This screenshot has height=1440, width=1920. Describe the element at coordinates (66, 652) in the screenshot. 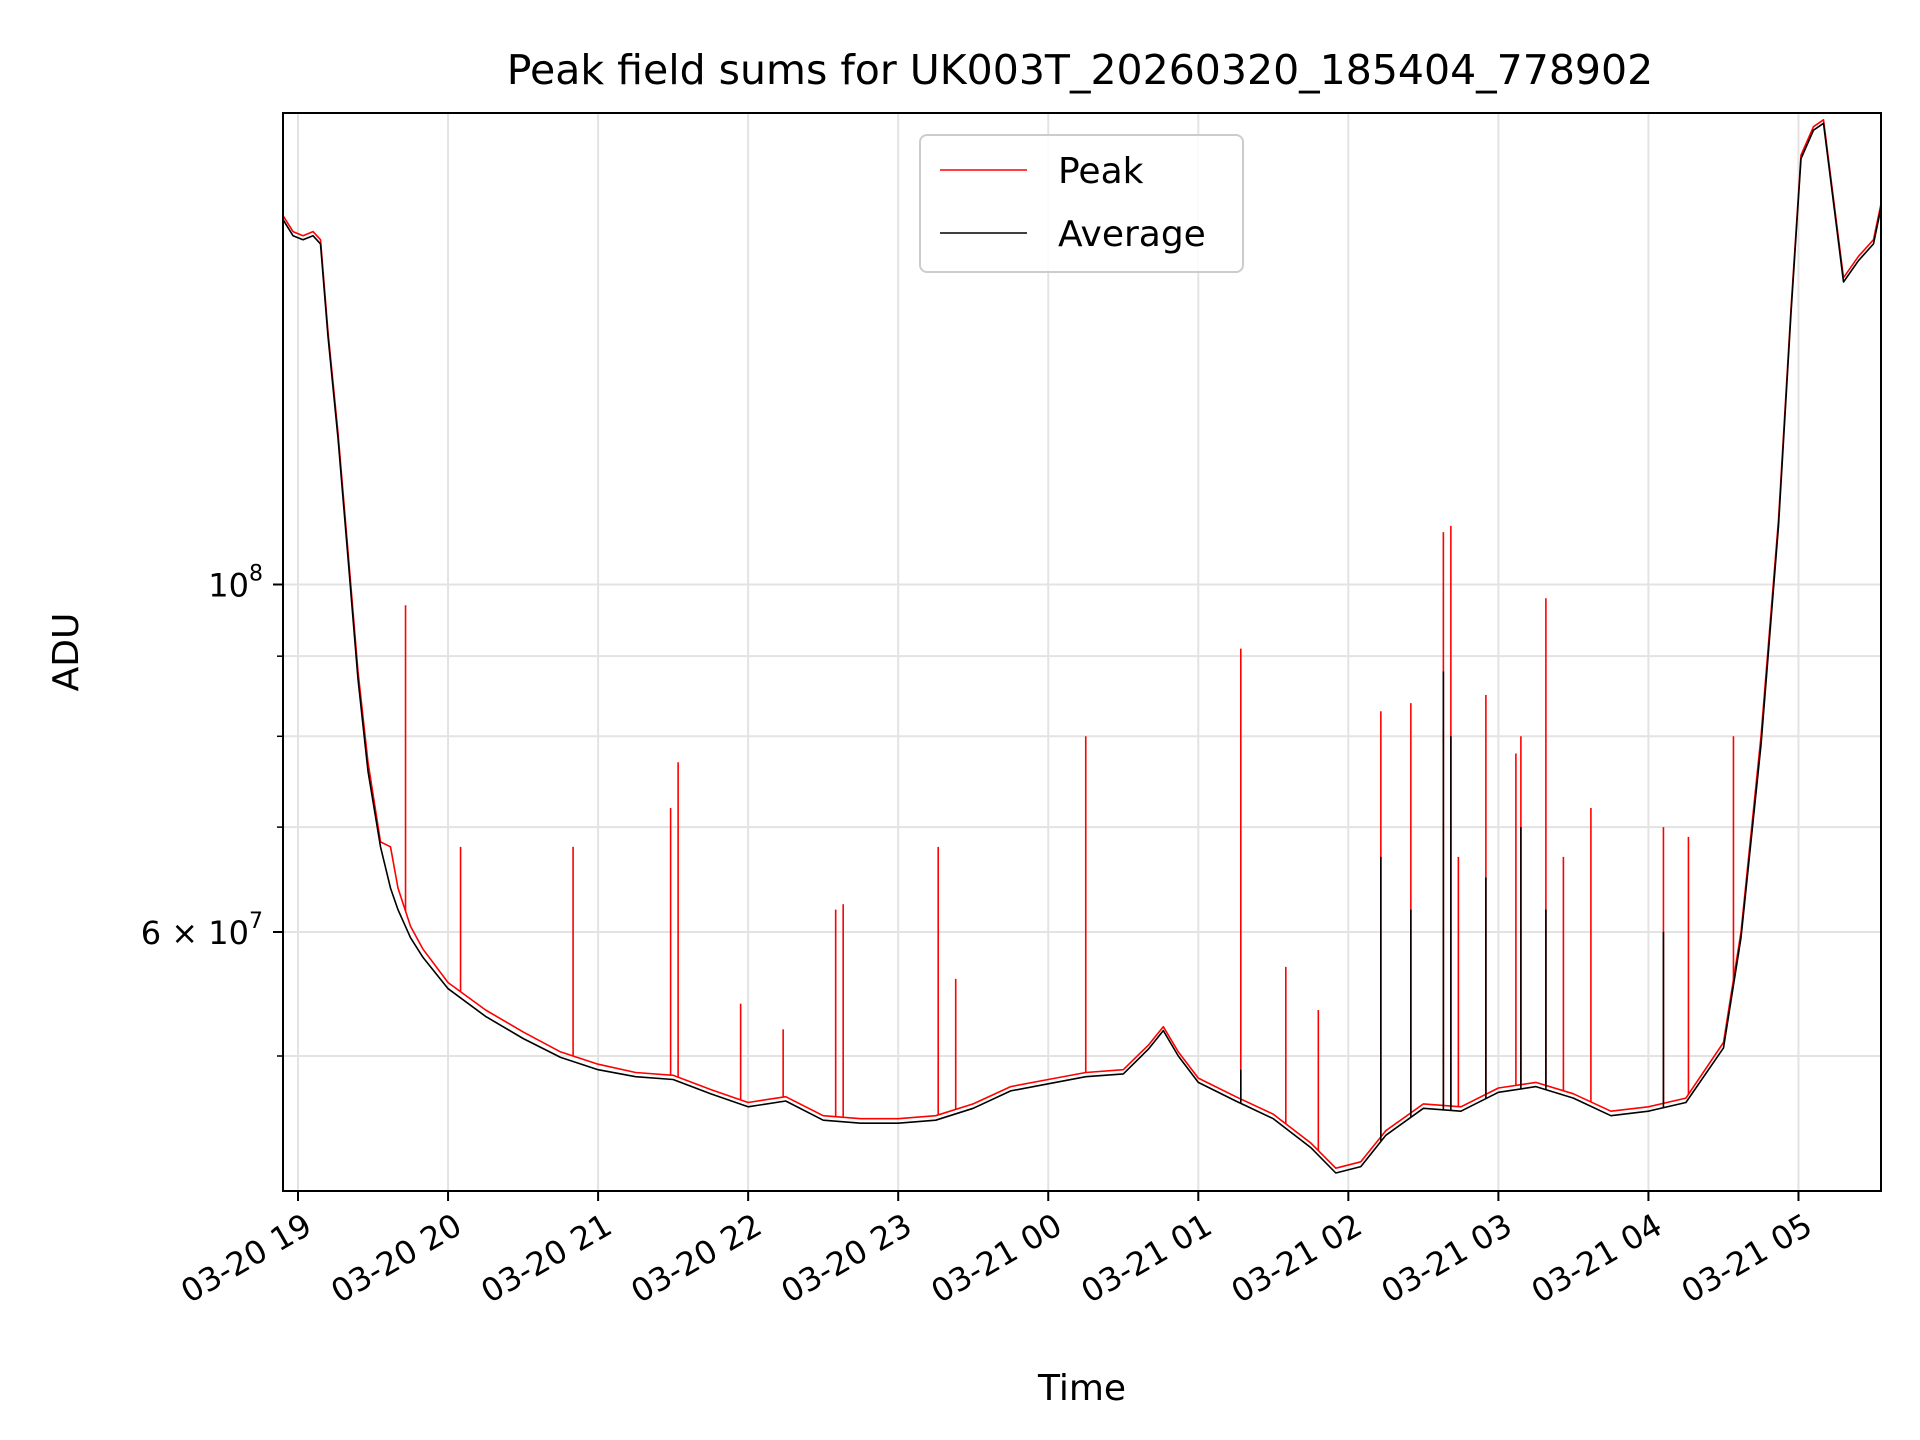

I see `y-axis-label: ADU` at that location.